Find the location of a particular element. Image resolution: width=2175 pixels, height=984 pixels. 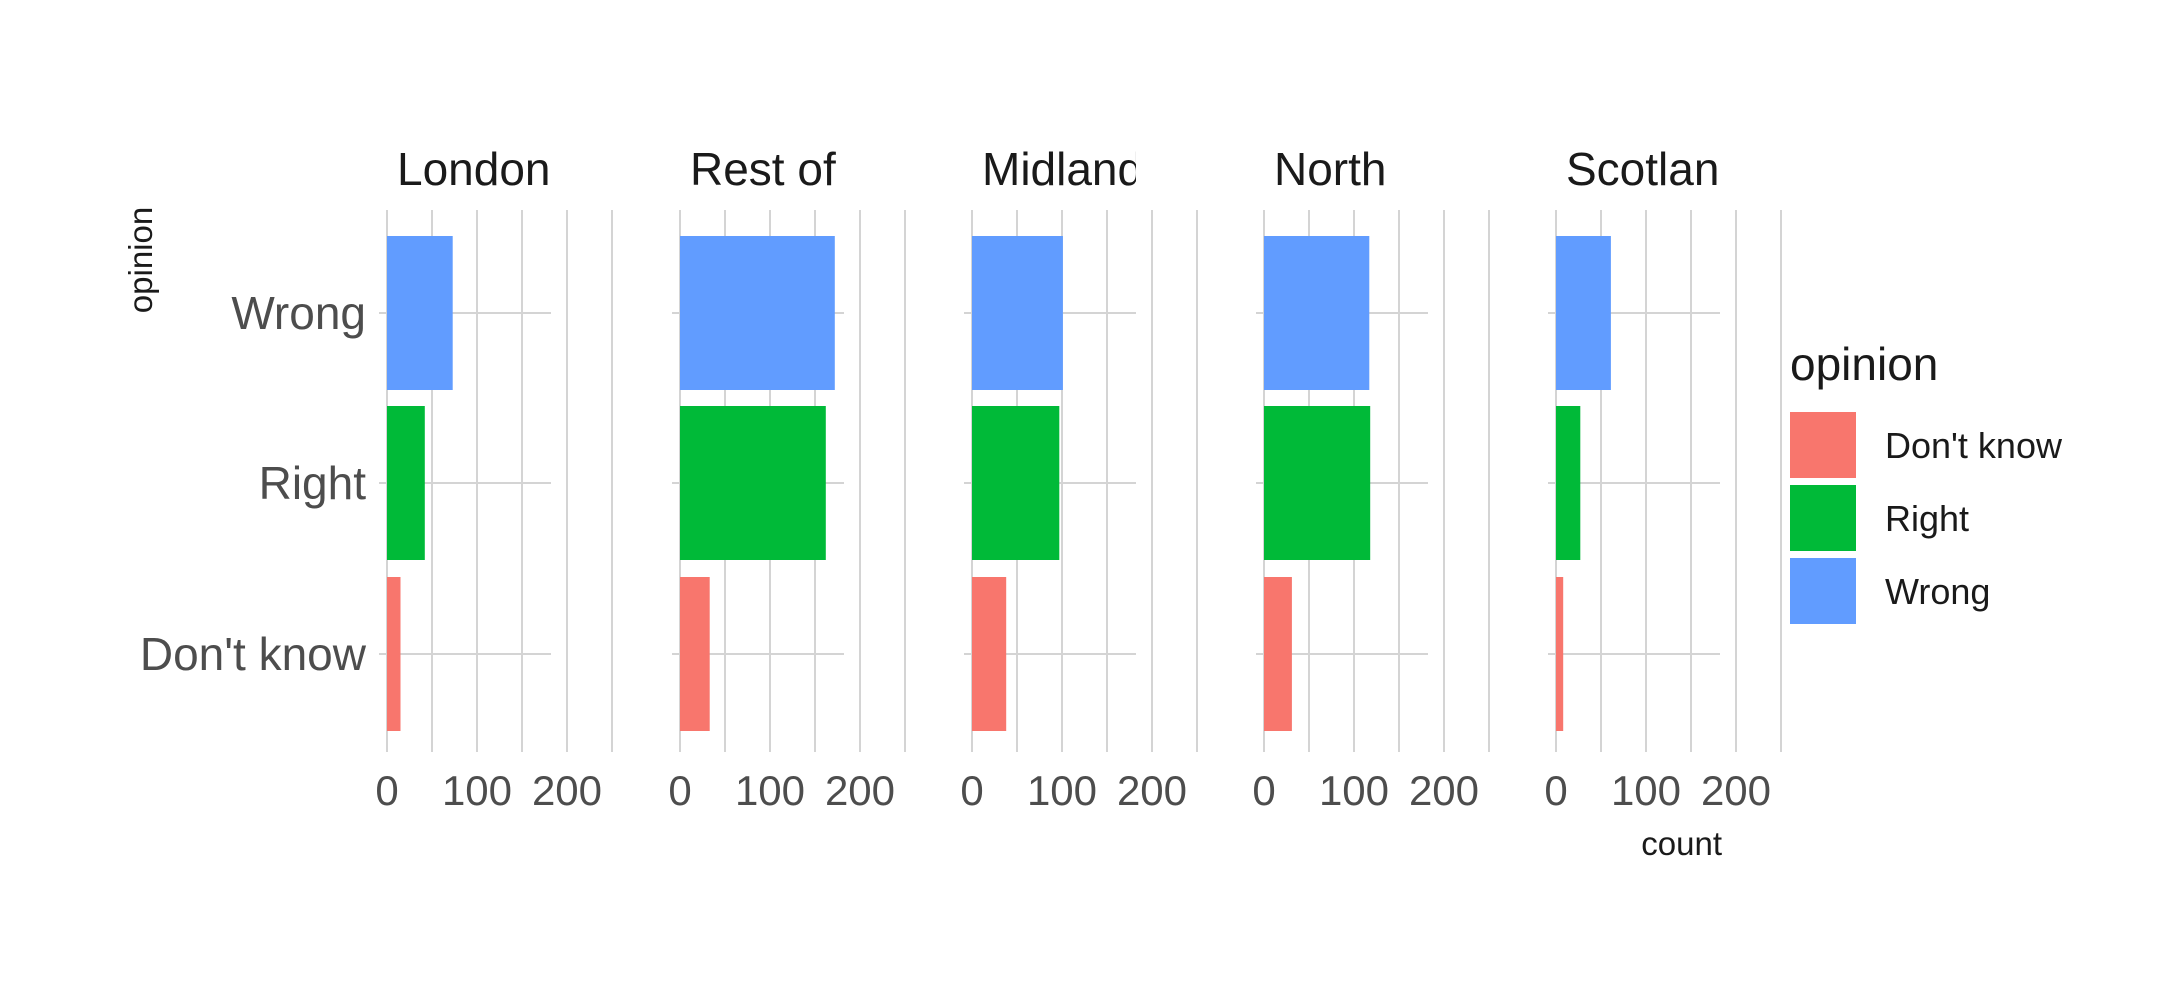

x-tick-label-rest-of-south-0: 0 is located at coordinates (679, 790).